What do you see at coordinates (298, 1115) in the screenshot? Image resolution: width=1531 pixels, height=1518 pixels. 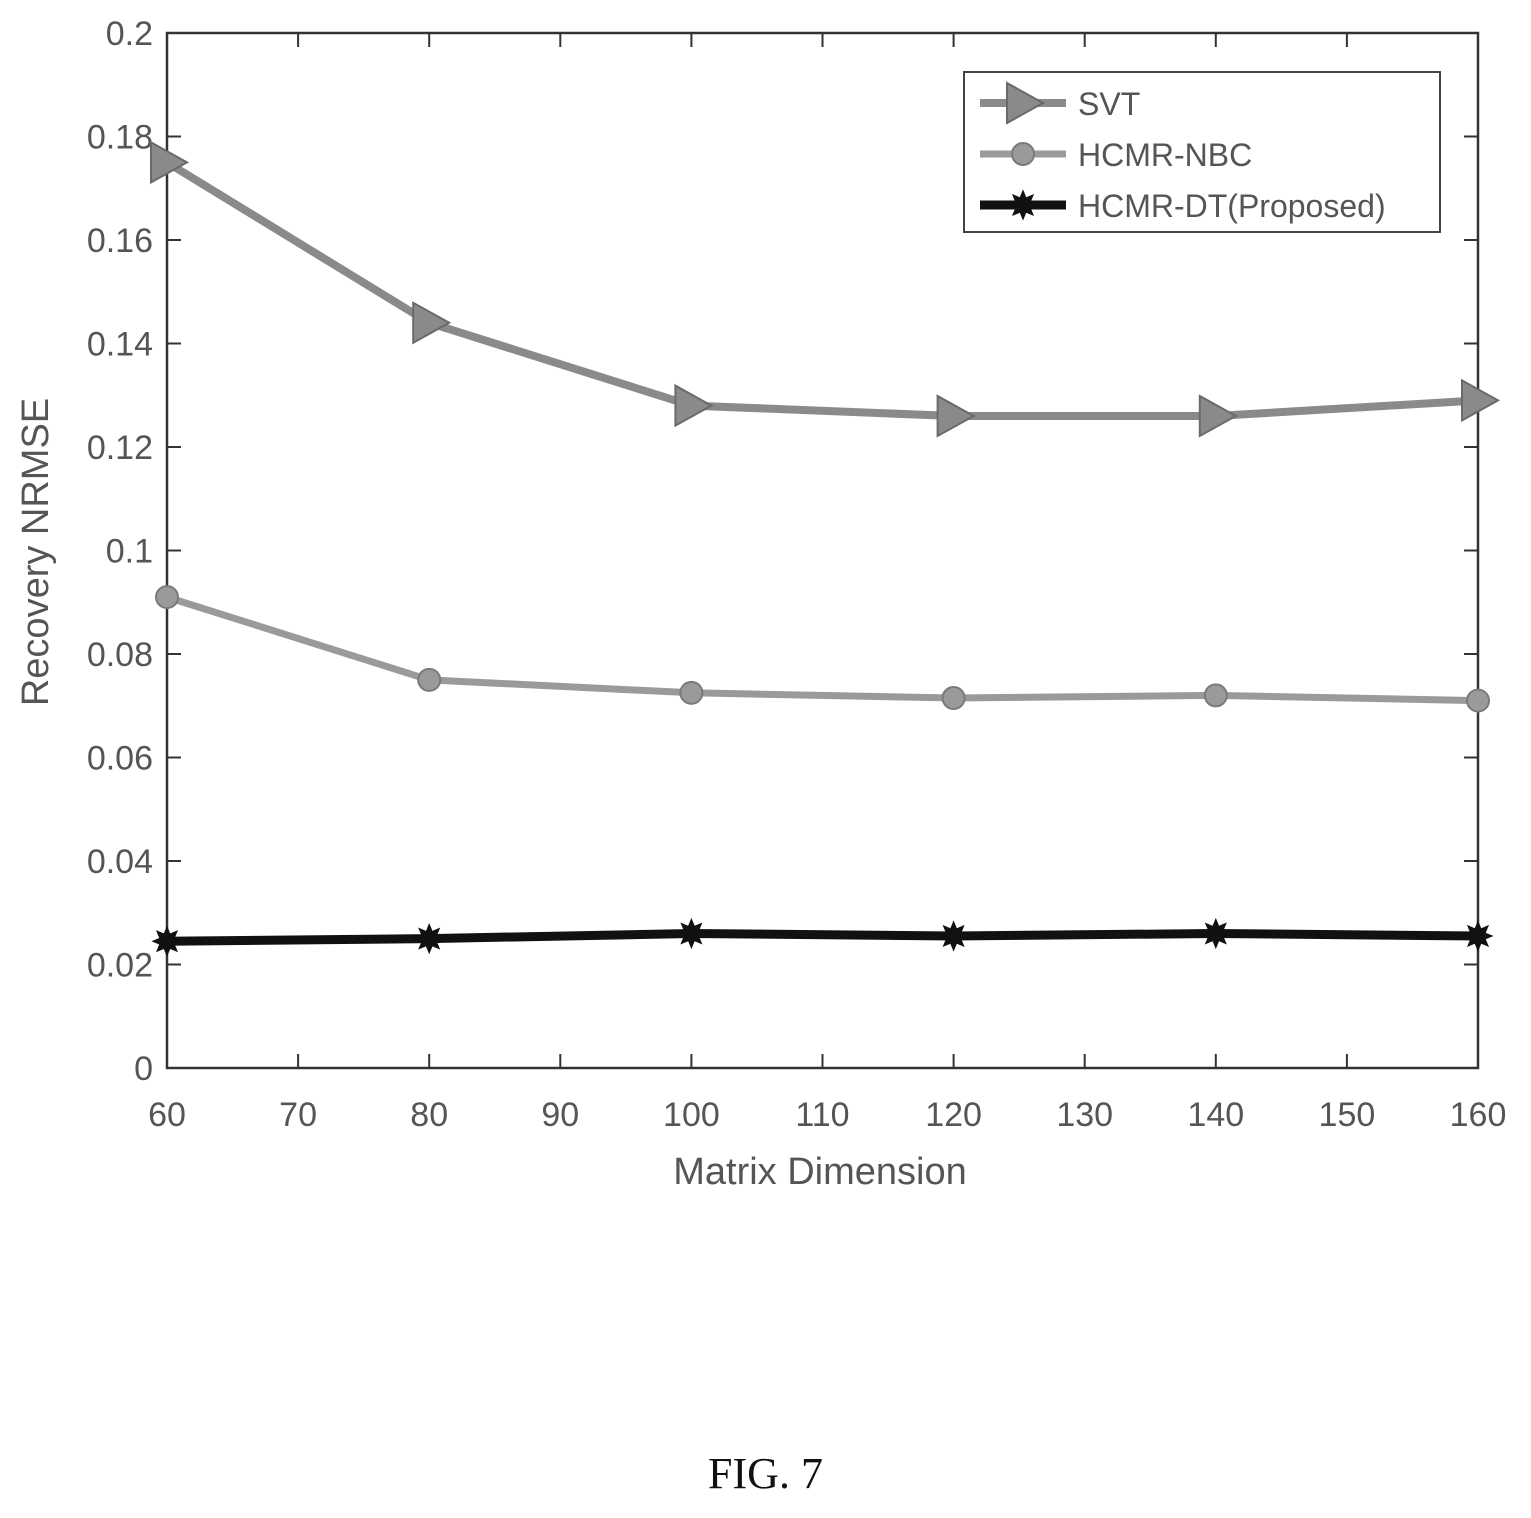 I see `x-tick-label: 70` at bounding box center [298, 1115].